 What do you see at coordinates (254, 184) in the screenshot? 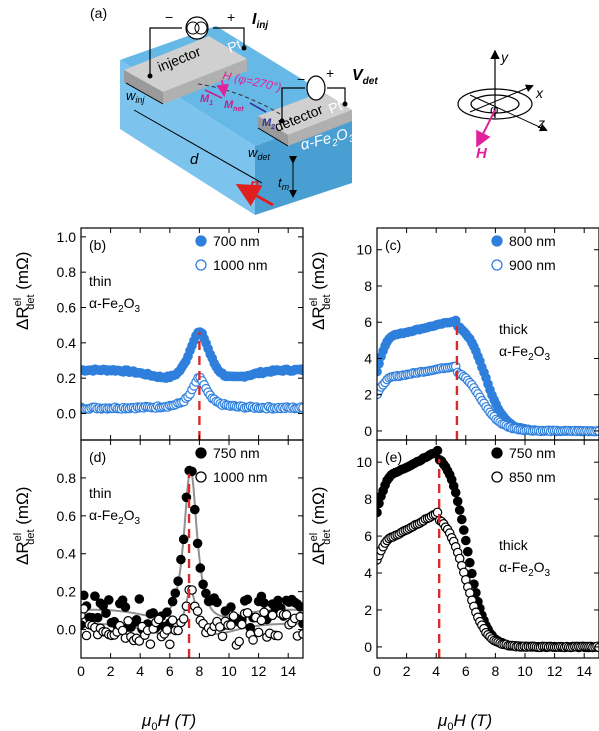
I see `n-label: n` at bounding box center [254, 184].